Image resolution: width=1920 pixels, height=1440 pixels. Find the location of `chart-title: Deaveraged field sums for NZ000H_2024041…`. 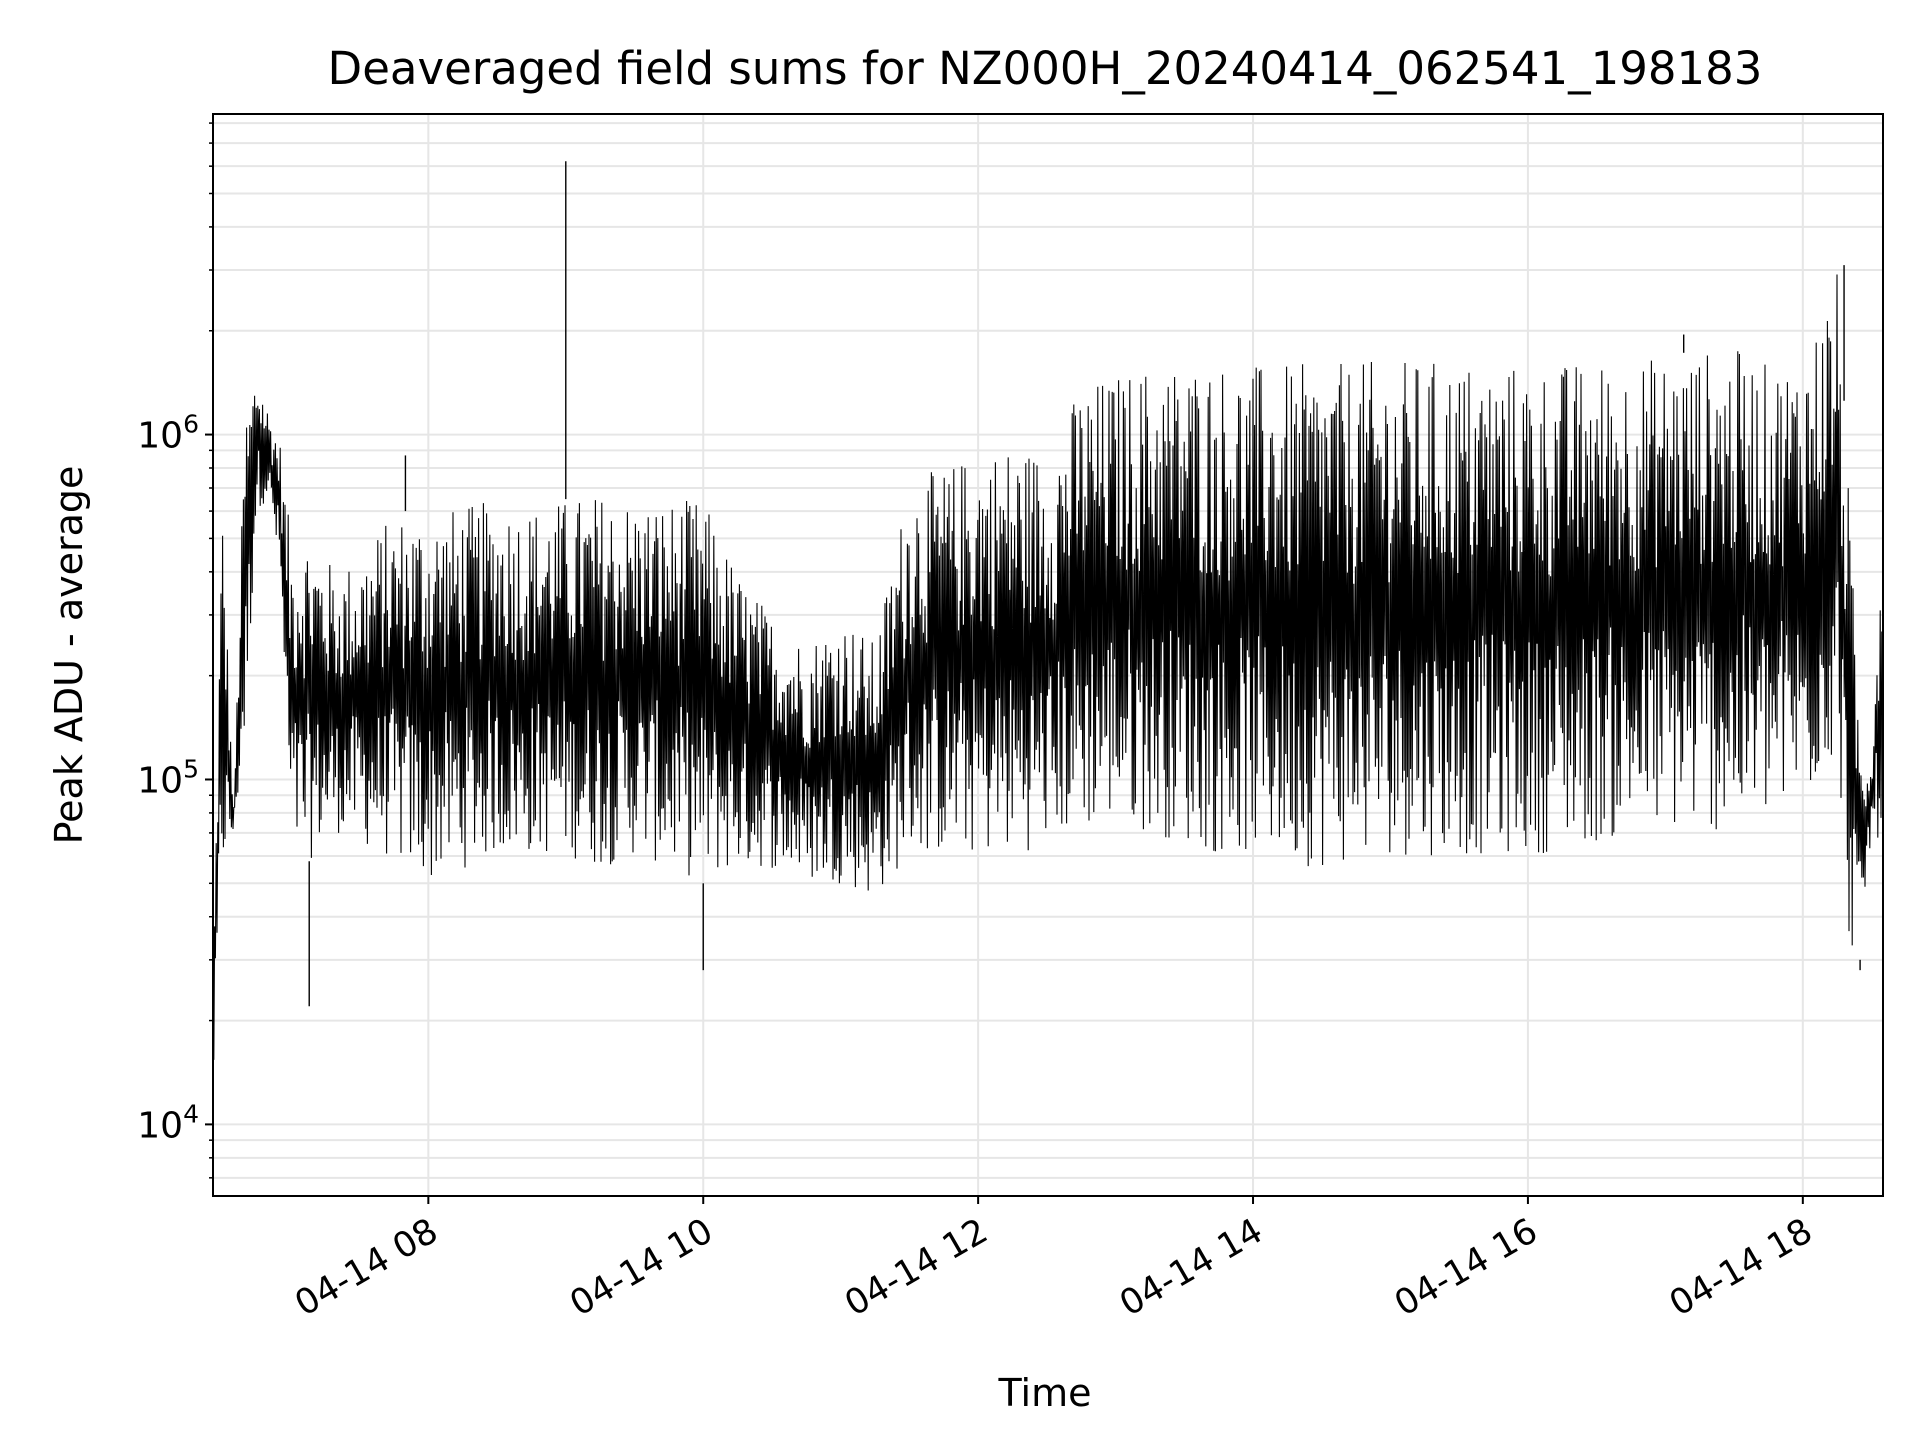

chart-title: Deaveraged field sums for NZ000H_2024041… is located at coordinates (1045, 68).